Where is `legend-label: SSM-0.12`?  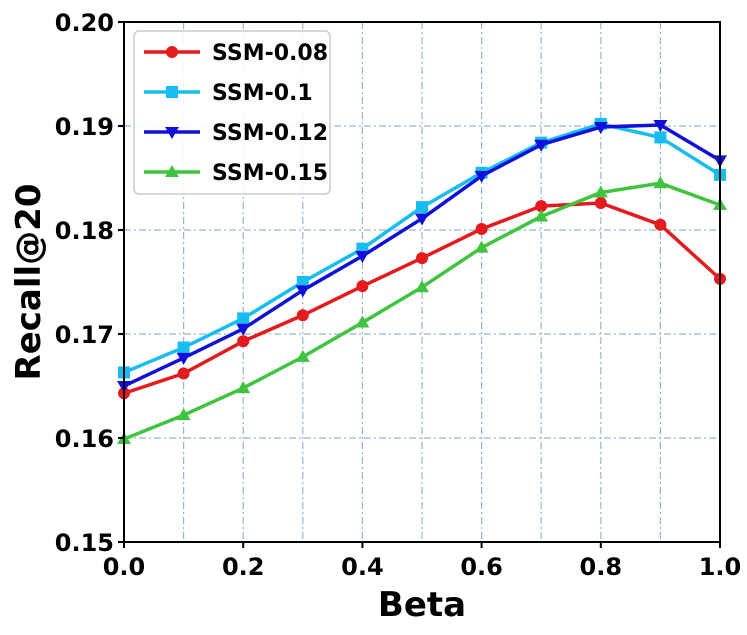 legend-label: SSM-0.12 is located at coordinates (270, 133).